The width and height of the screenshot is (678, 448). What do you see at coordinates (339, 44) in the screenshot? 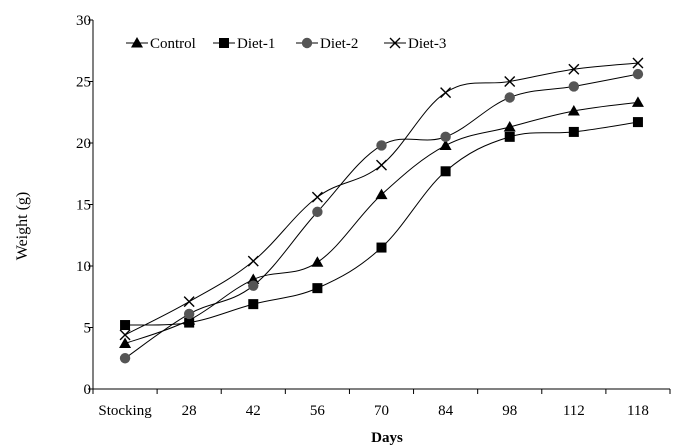
I see `legend-label-diet-2: Diet-2` at bounding box center [339, 44].